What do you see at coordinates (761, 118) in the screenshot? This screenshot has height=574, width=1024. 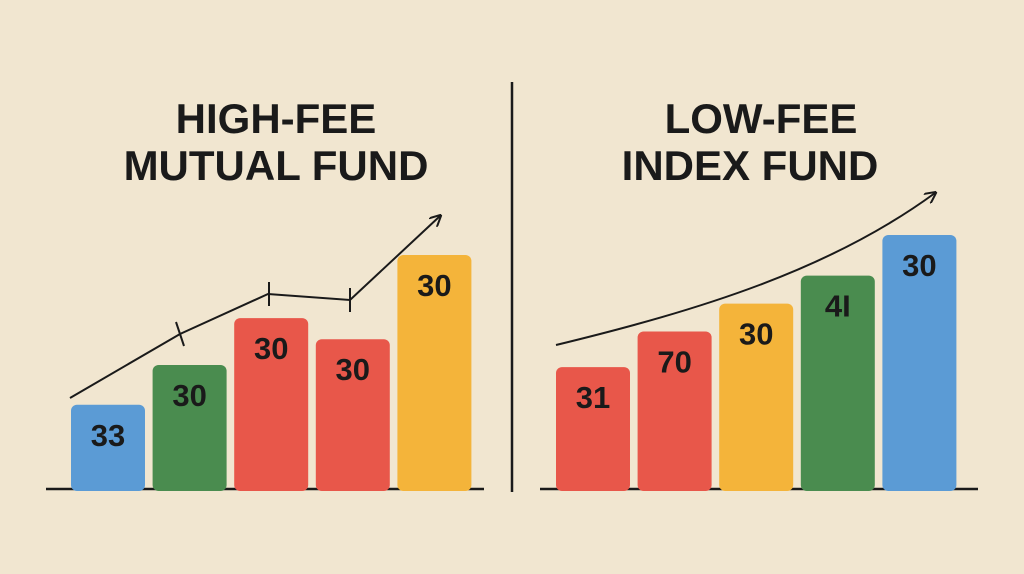 I see `panel-title-low-fee-line-1: LOW-FEE` at bounding box center [761, 118].